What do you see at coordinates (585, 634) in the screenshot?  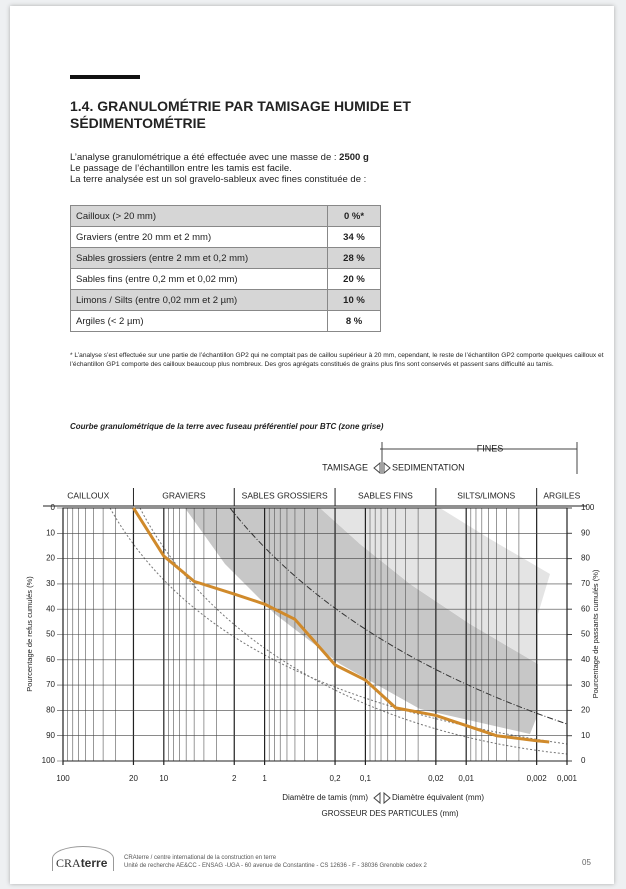 I see `y2-tick-label: 50` at bounding box center [585, 634].